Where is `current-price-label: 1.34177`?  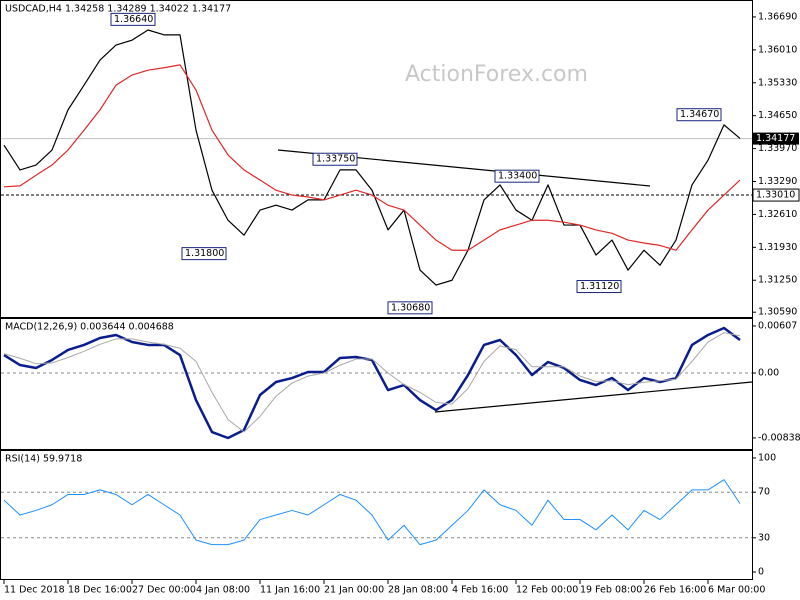
current-price-label: 1.34177 is located at coordinates (775, 138).